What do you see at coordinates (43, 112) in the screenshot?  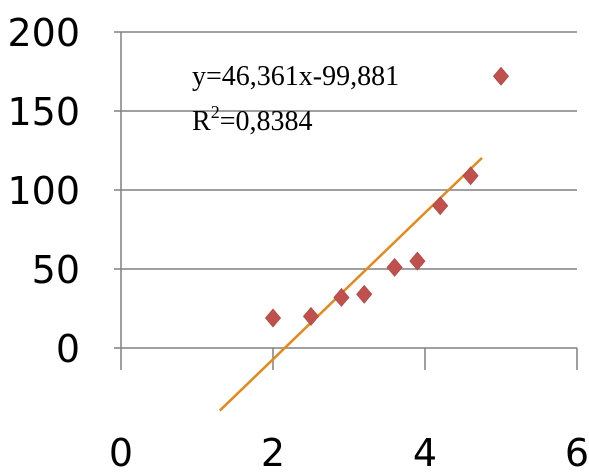 I see `y-tick-label: 150` at bounding box center [43, 112].